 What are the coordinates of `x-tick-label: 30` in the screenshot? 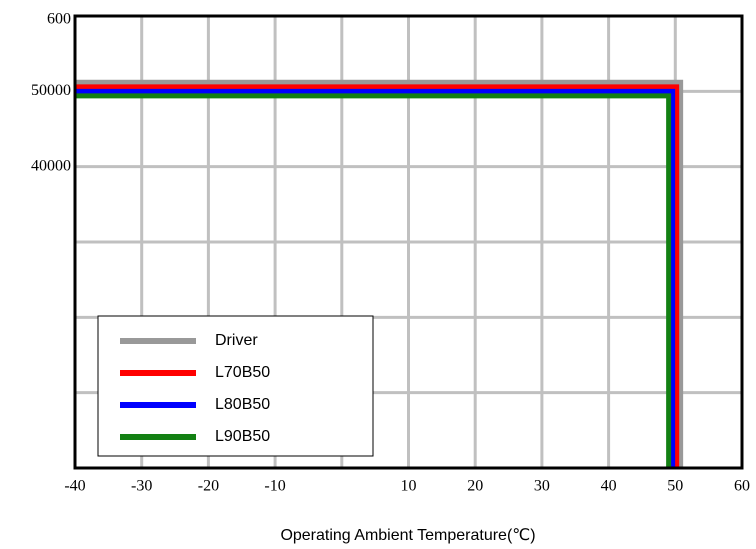 It's located at (542, 486).